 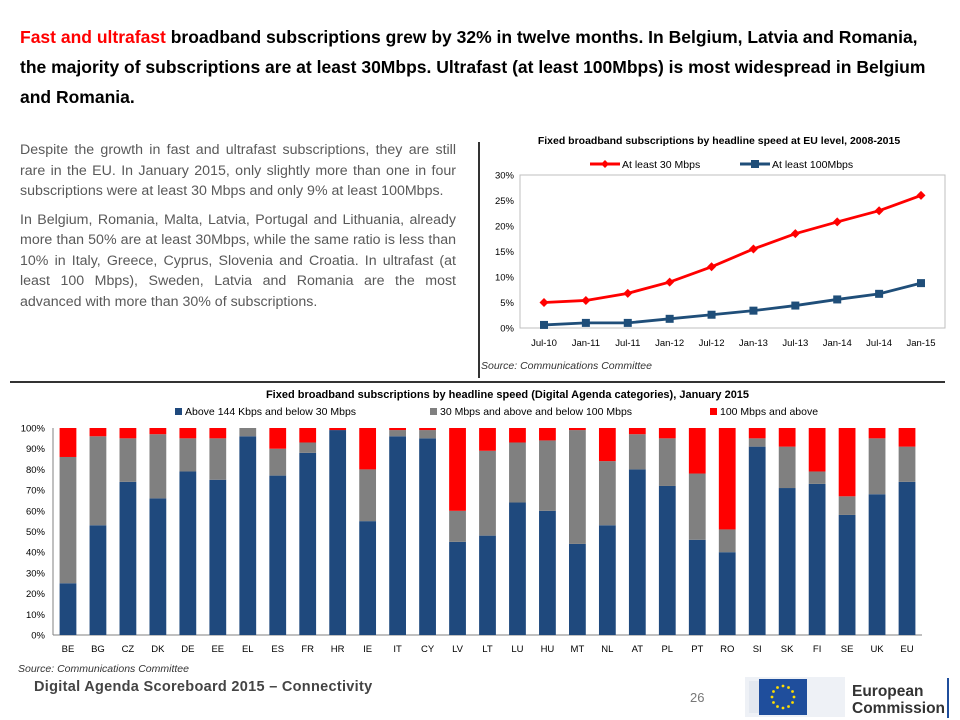 I want to click on y-tick-label: 40%, so click(x=36, y=553).